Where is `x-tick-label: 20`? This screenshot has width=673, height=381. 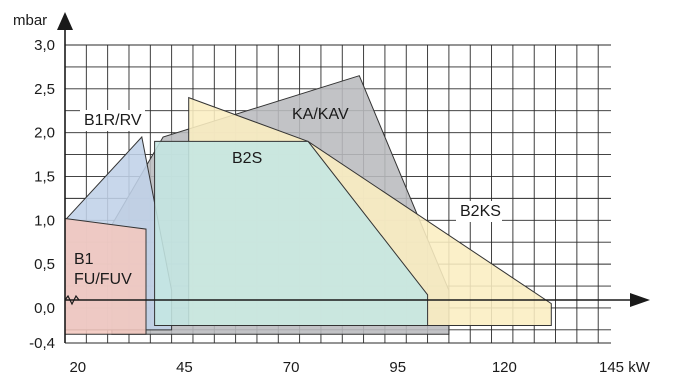 x-tick-label: 20 is located at coordinates (77, 367).